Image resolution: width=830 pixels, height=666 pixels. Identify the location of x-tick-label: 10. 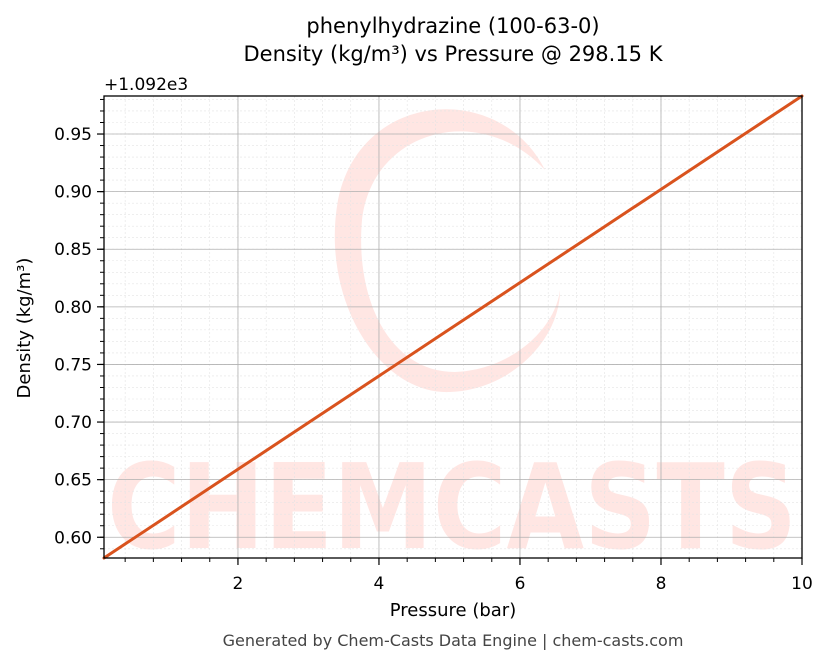
(802, 584).